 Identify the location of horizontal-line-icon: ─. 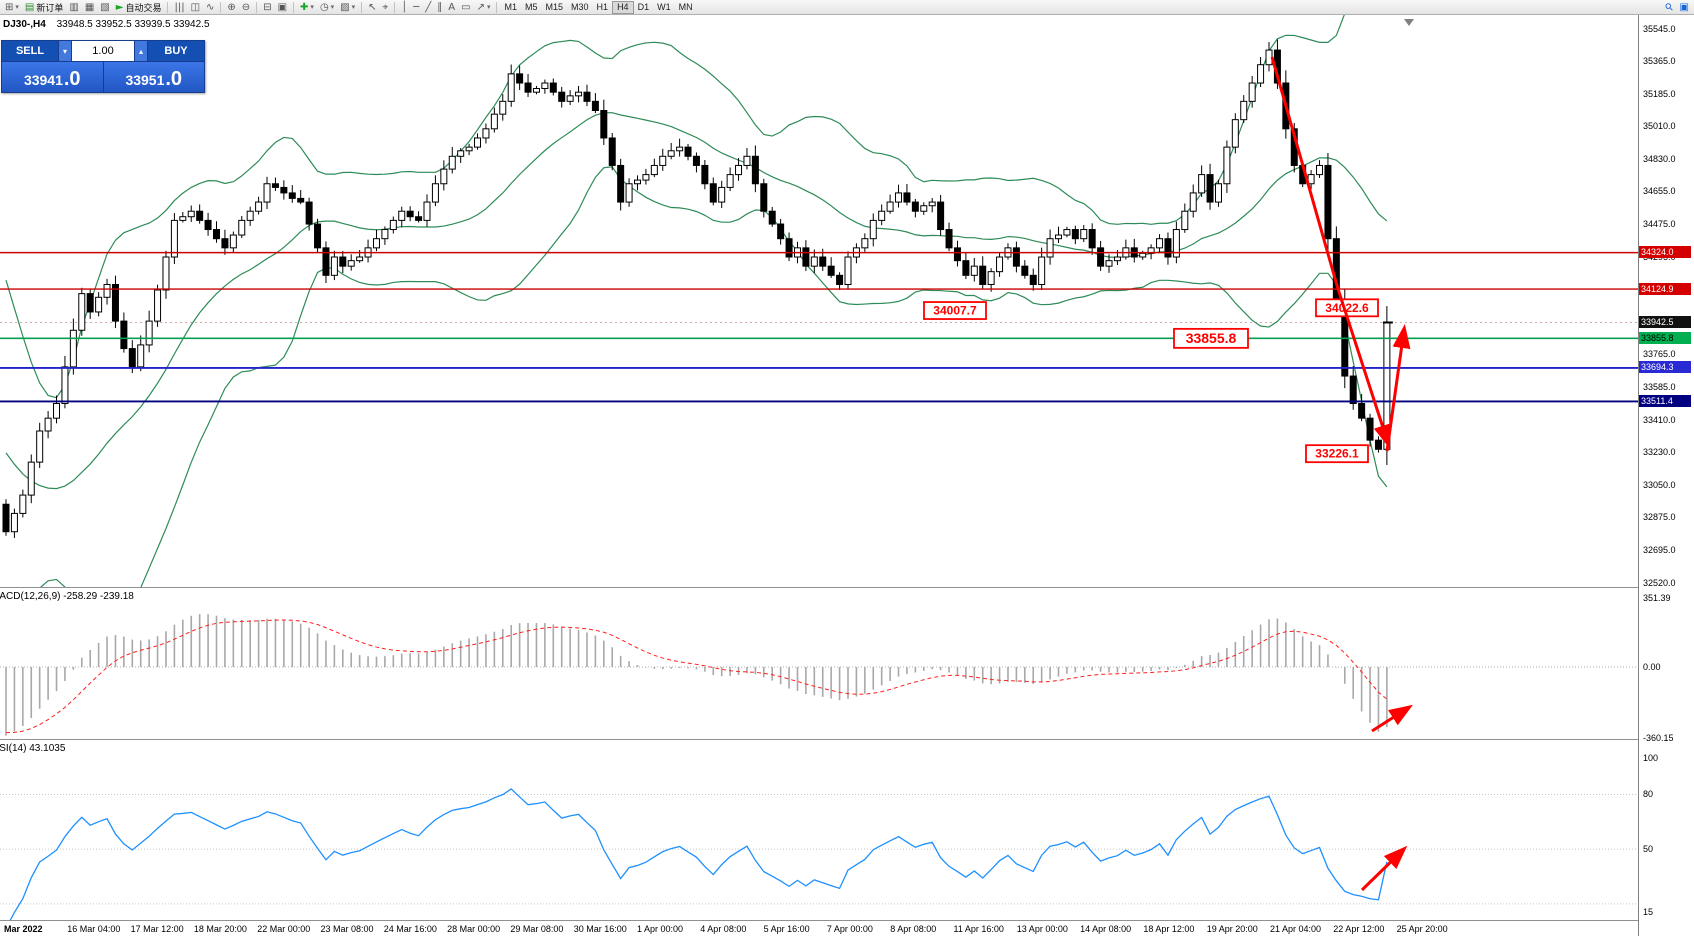
(416, 7).